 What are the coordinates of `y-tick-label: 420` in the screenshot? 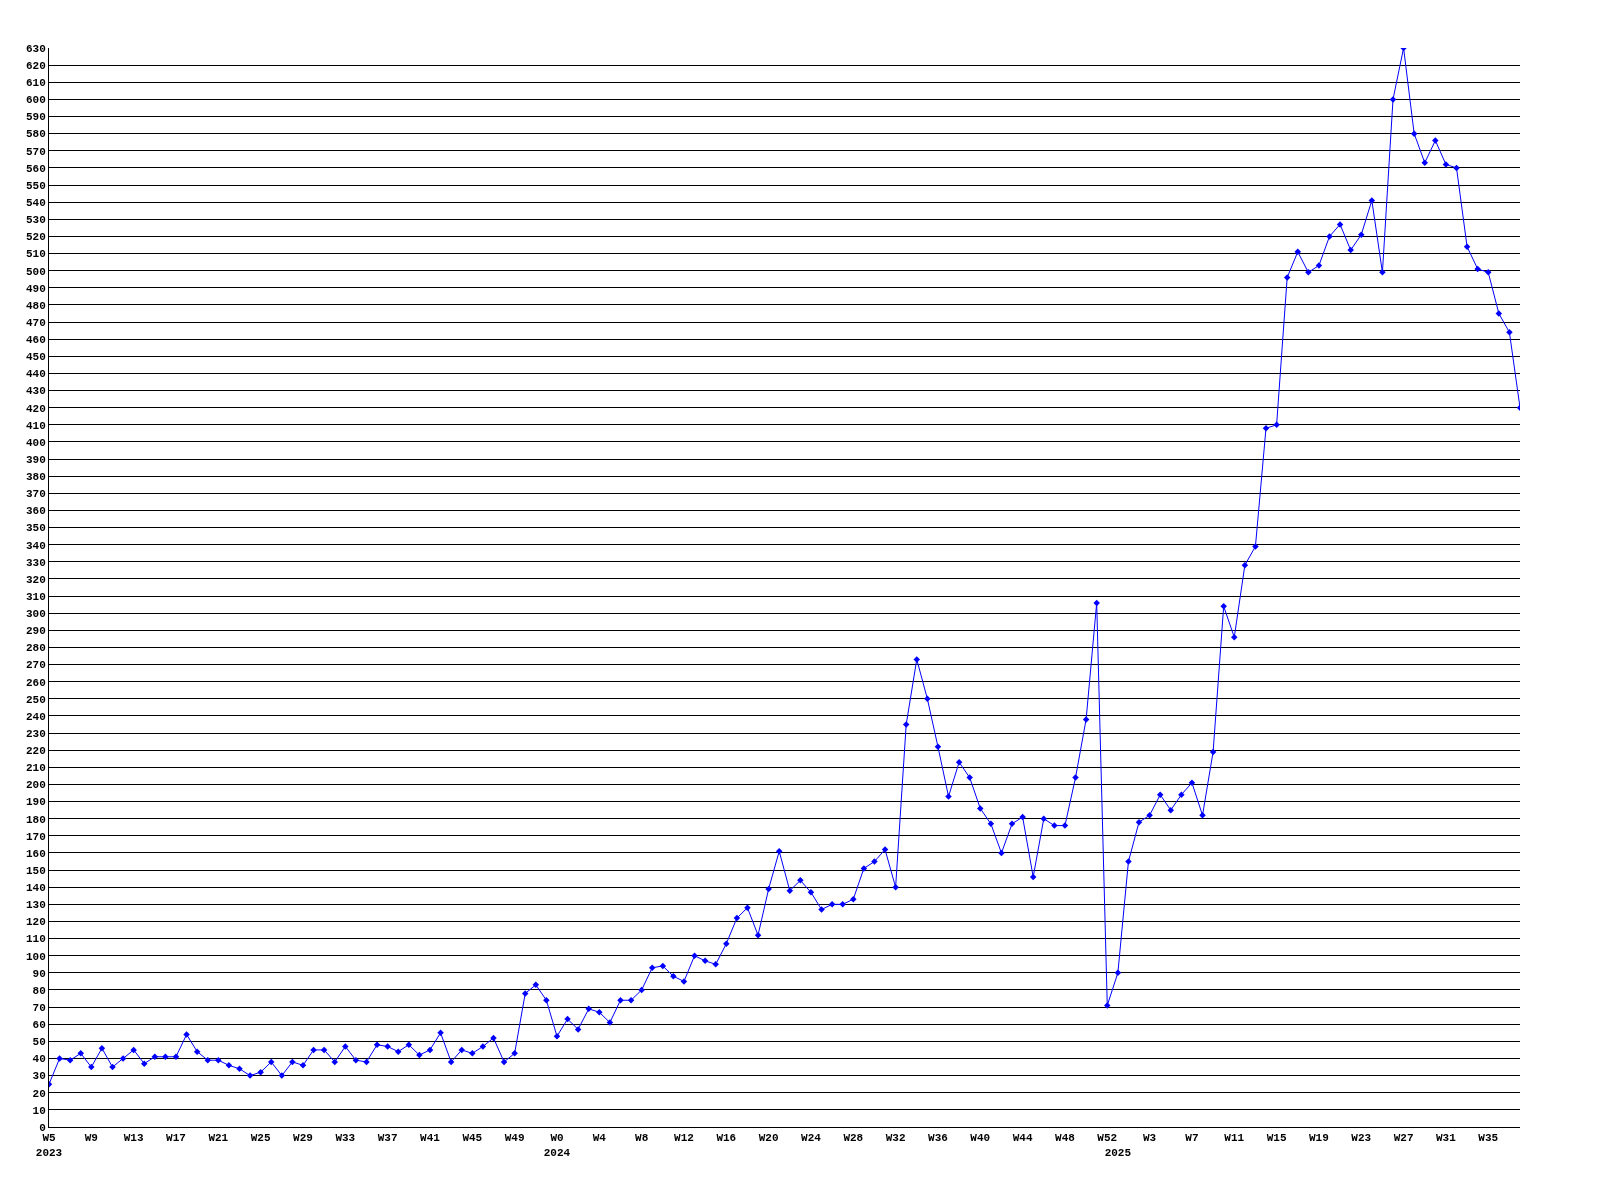 It's located at (35, 408).